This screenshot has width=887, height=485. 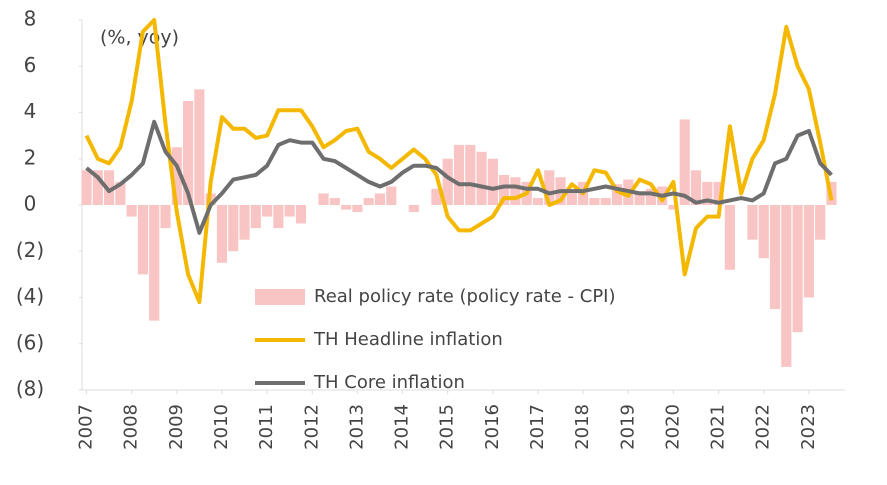 I want to click on y-tick-label: (4), so click(x=30, y=296).